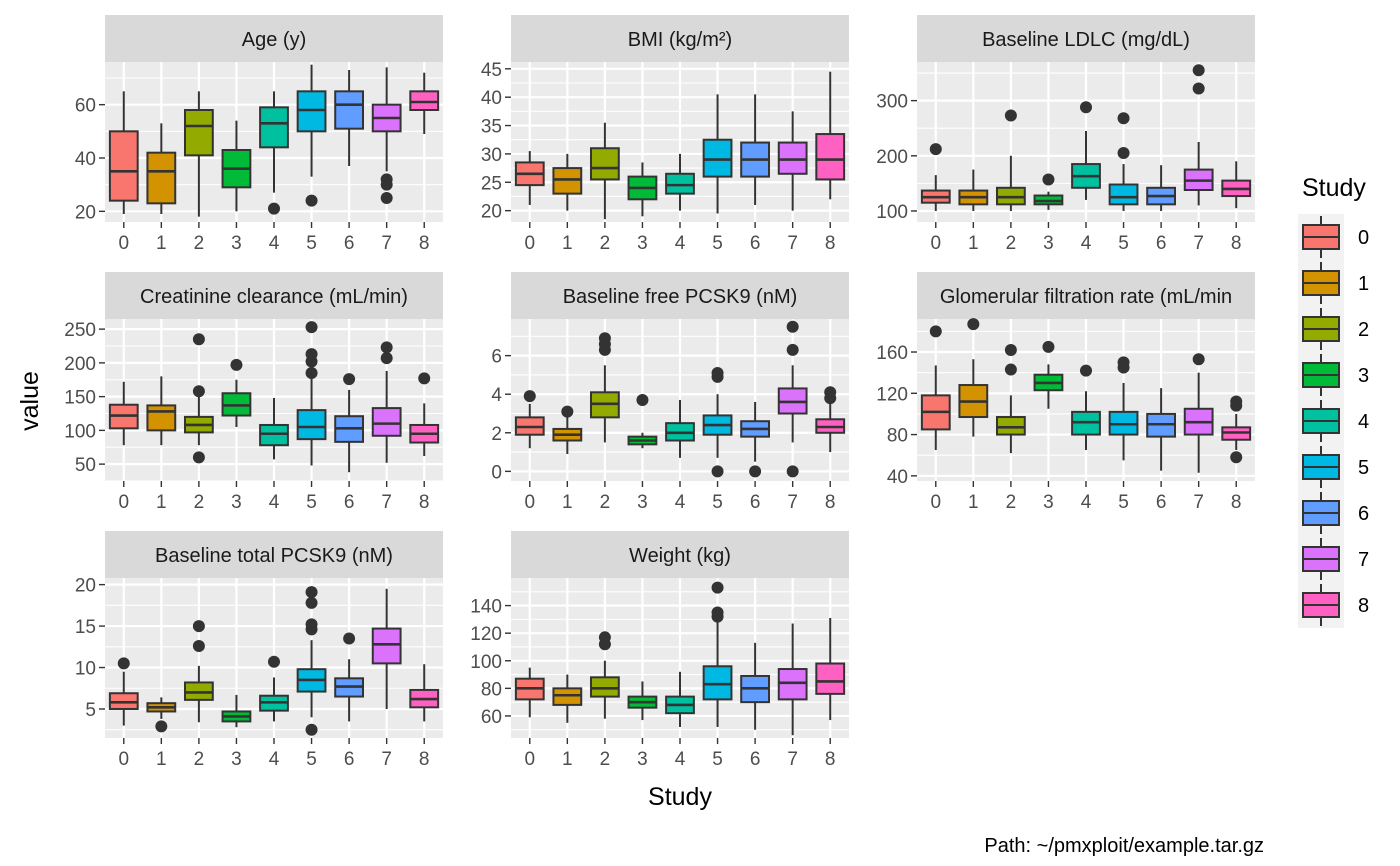  I want to click on legend-key-3: 3, so click(1333, 375).